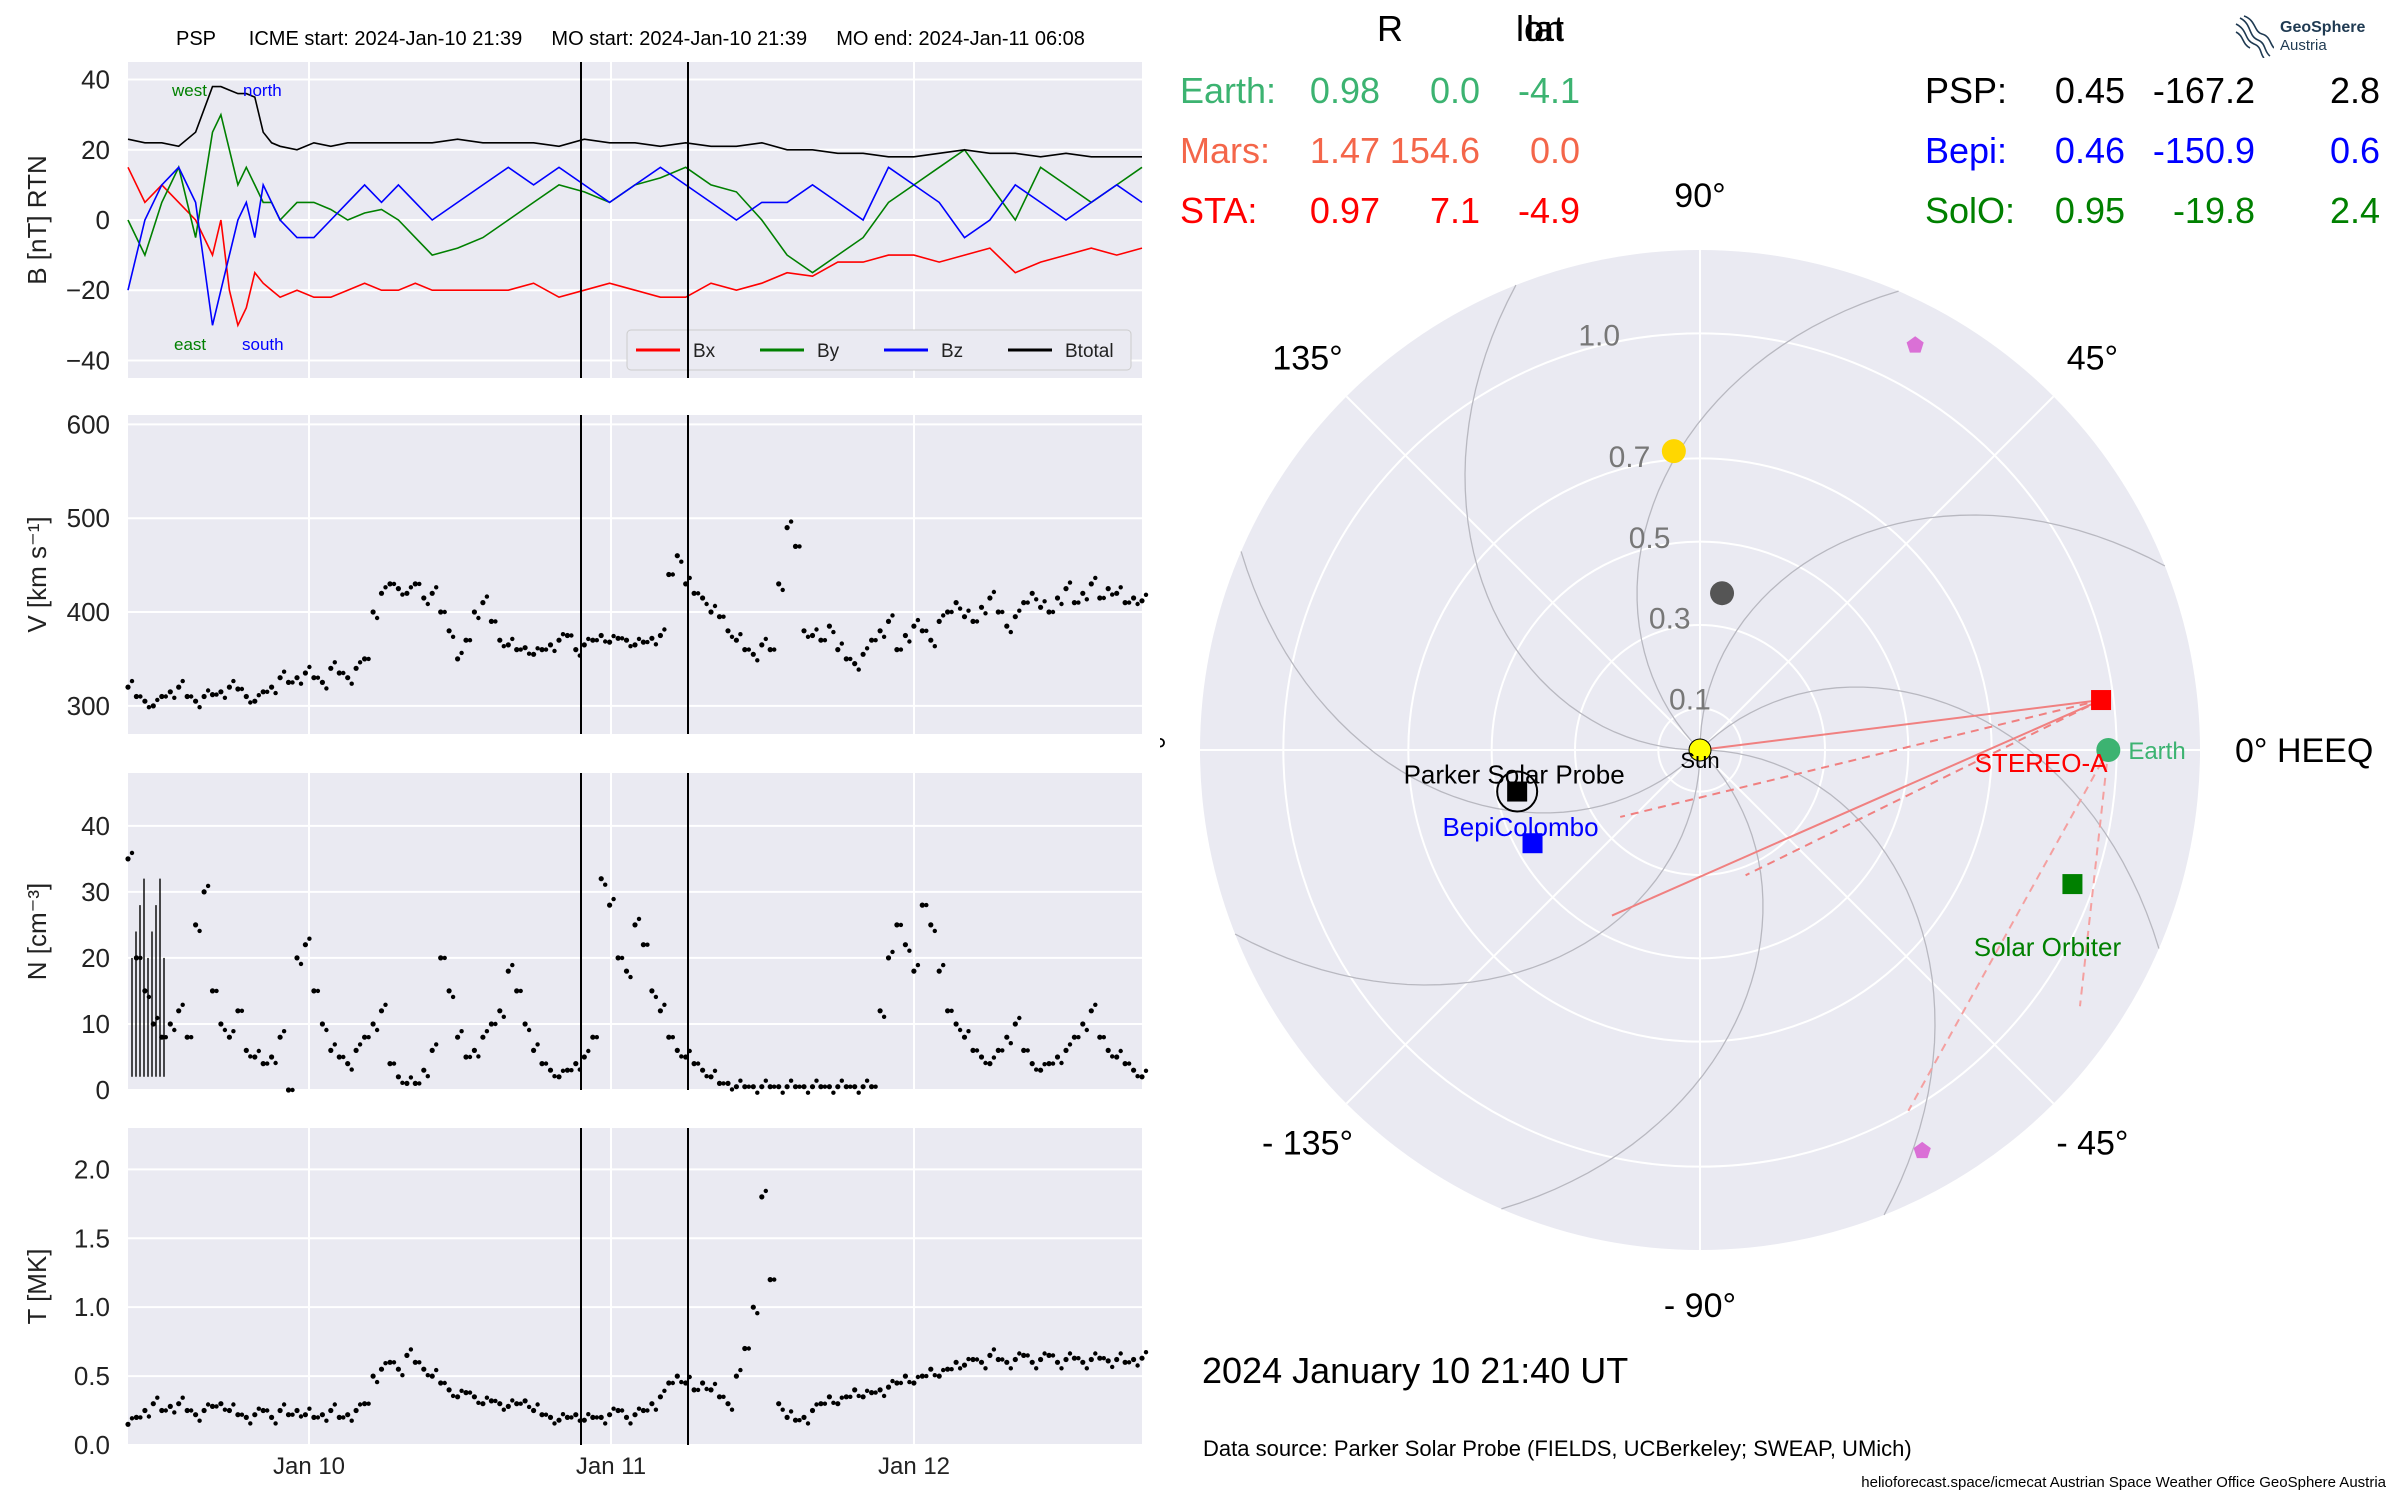  What do you see at coordinates (1699, 760) in the screenshot?
I see `label-sun: Sun` at bounding box center [1699, 760].